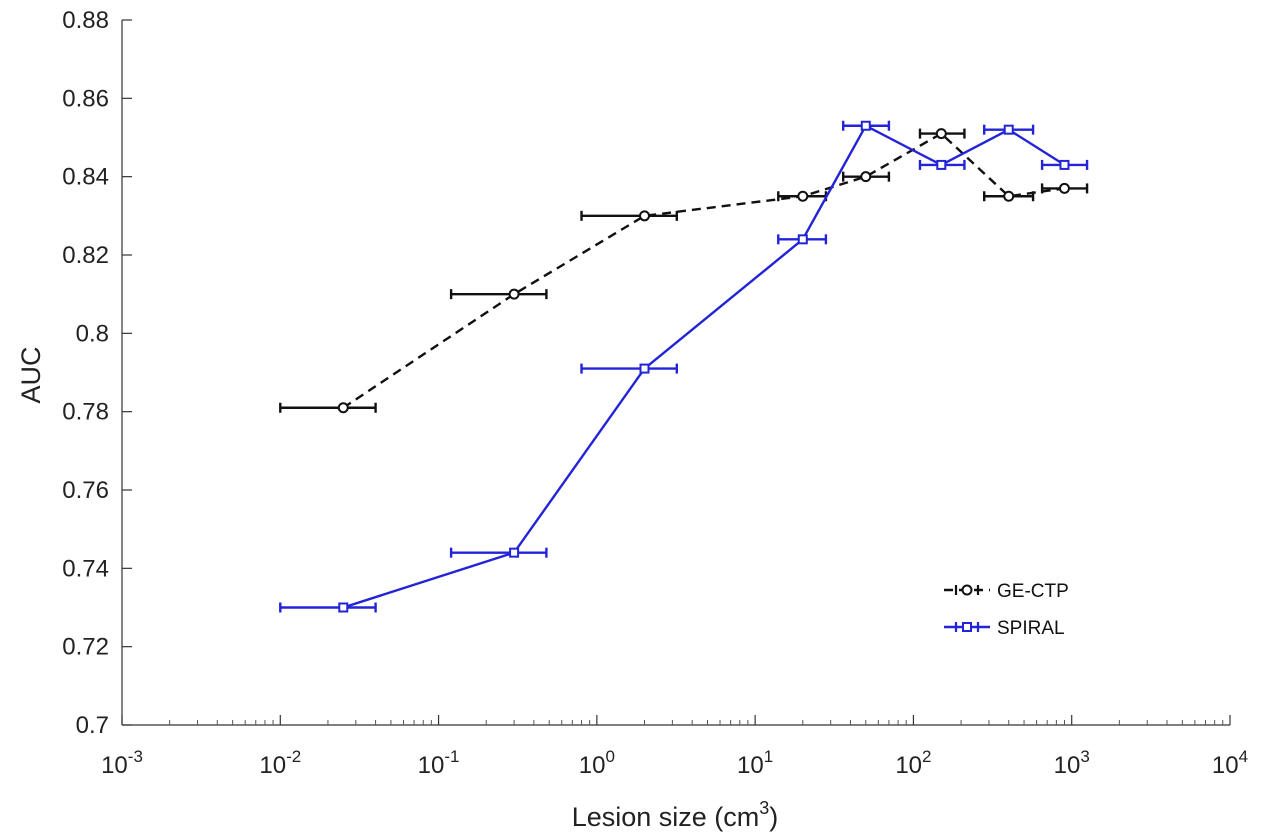 This screenshot has height=839, width=1280. What do you see at coordinates (913, 763) in the screenshot?
I see `x-tick-label: 10²` at bounding box center [913, 763].